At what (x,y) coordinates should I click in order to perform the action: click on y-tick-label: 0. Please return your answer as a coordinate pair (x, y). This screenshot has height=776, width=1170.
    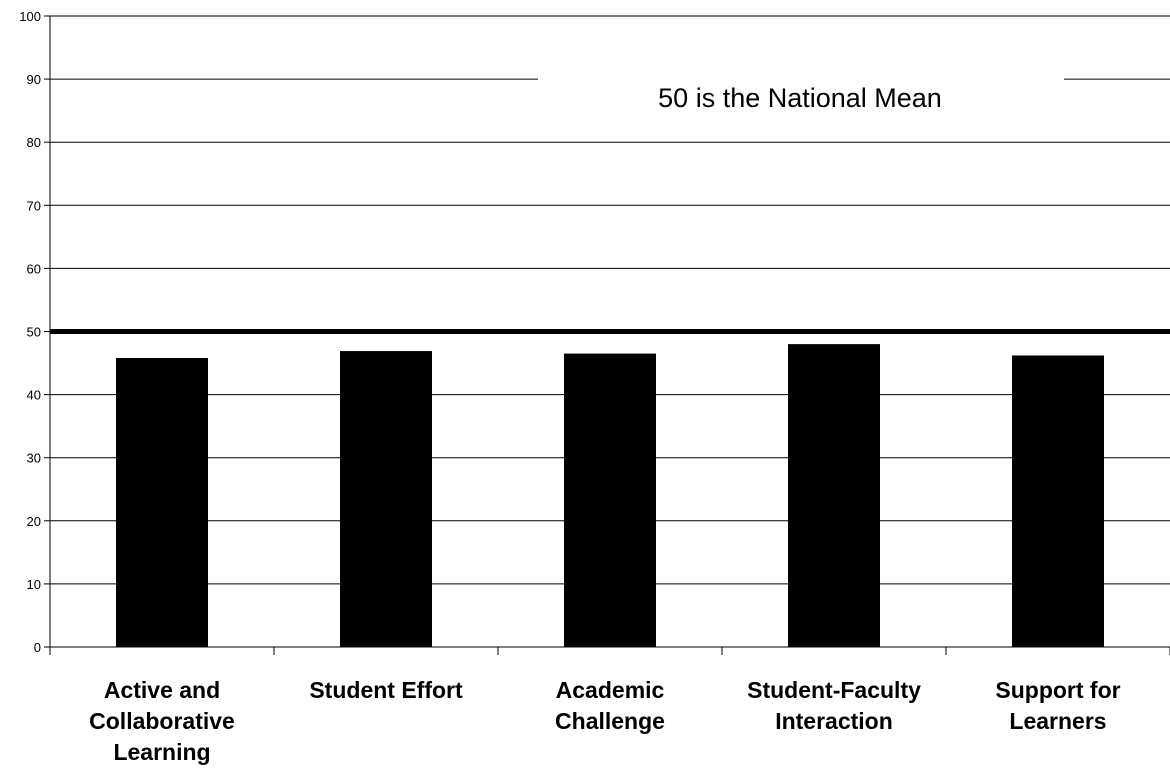
    Looking at the image, I should click on (37, 647).